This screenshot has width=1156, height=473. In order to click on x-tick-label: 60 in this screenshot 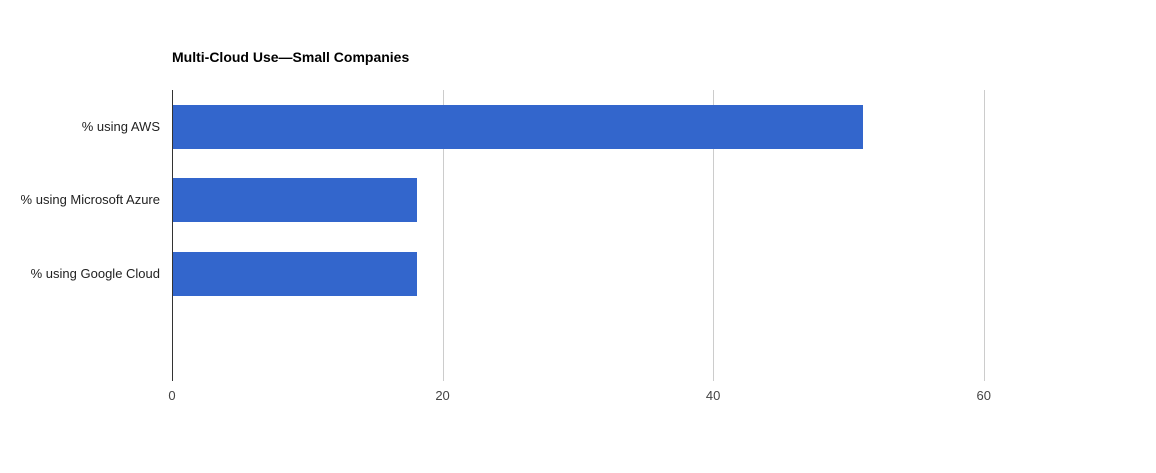, I will do `click(983, 395)`.